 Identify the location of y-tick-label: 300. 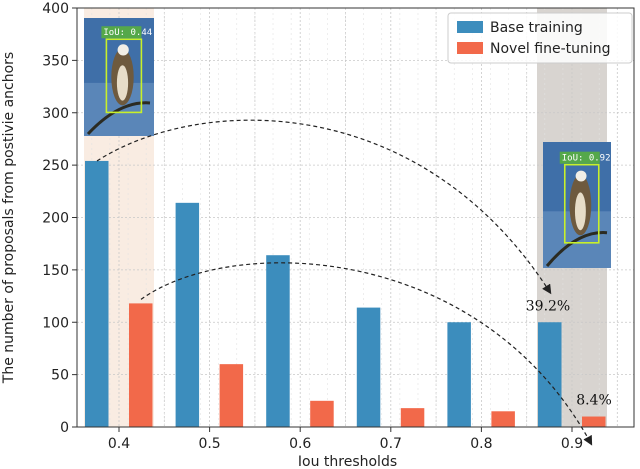
(55, 114).